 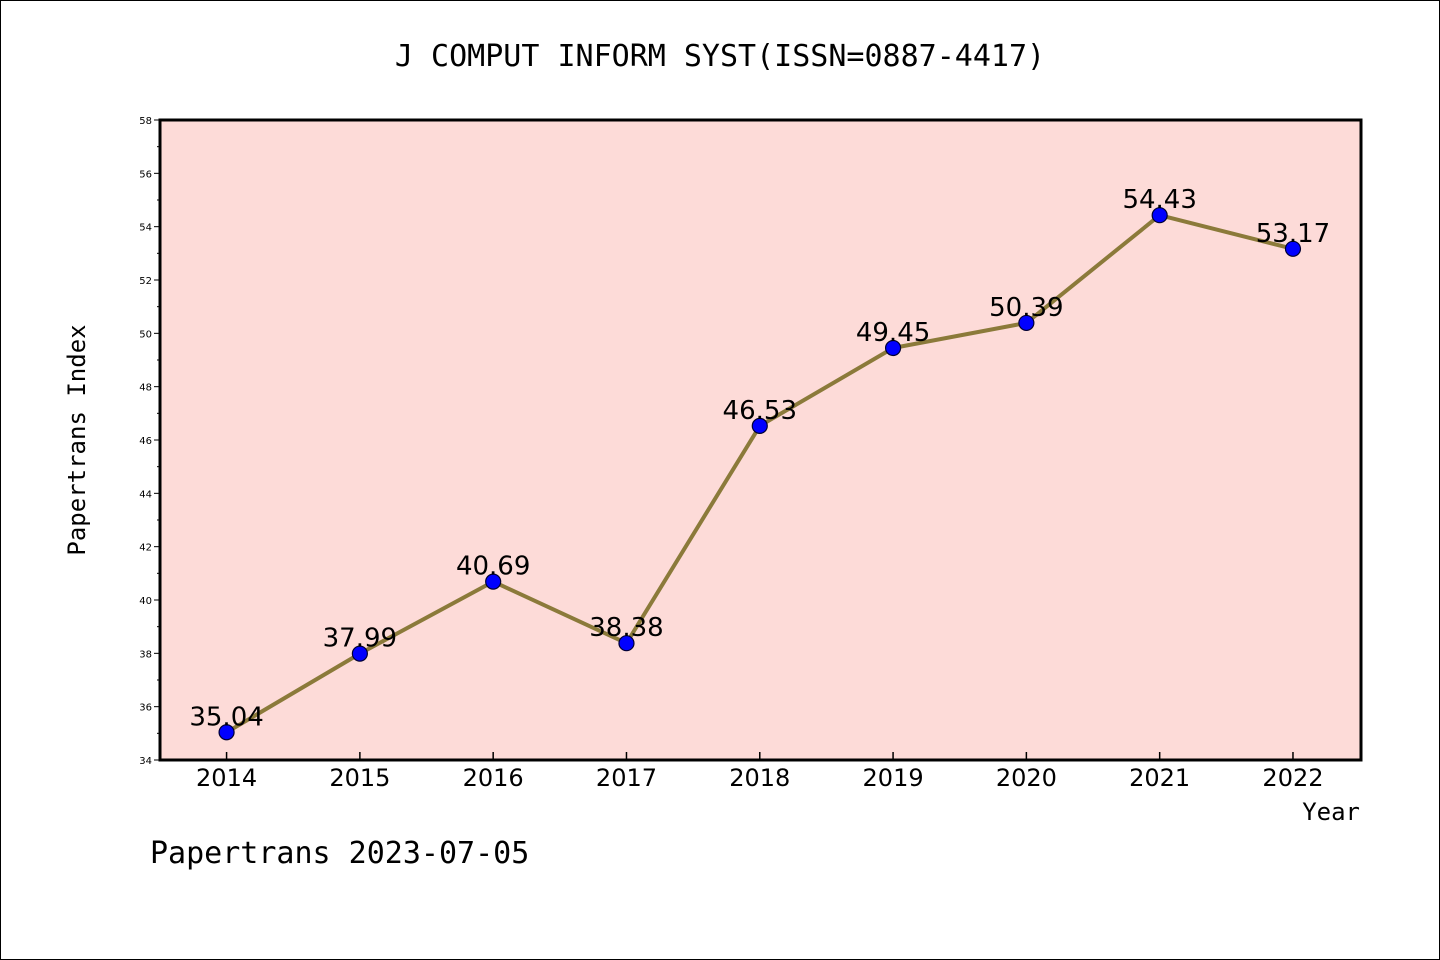 What do you see at coordinates (1159, 200) in the screenshot?
I see `data-label: 54.43` at bounding box center [1159, 200].